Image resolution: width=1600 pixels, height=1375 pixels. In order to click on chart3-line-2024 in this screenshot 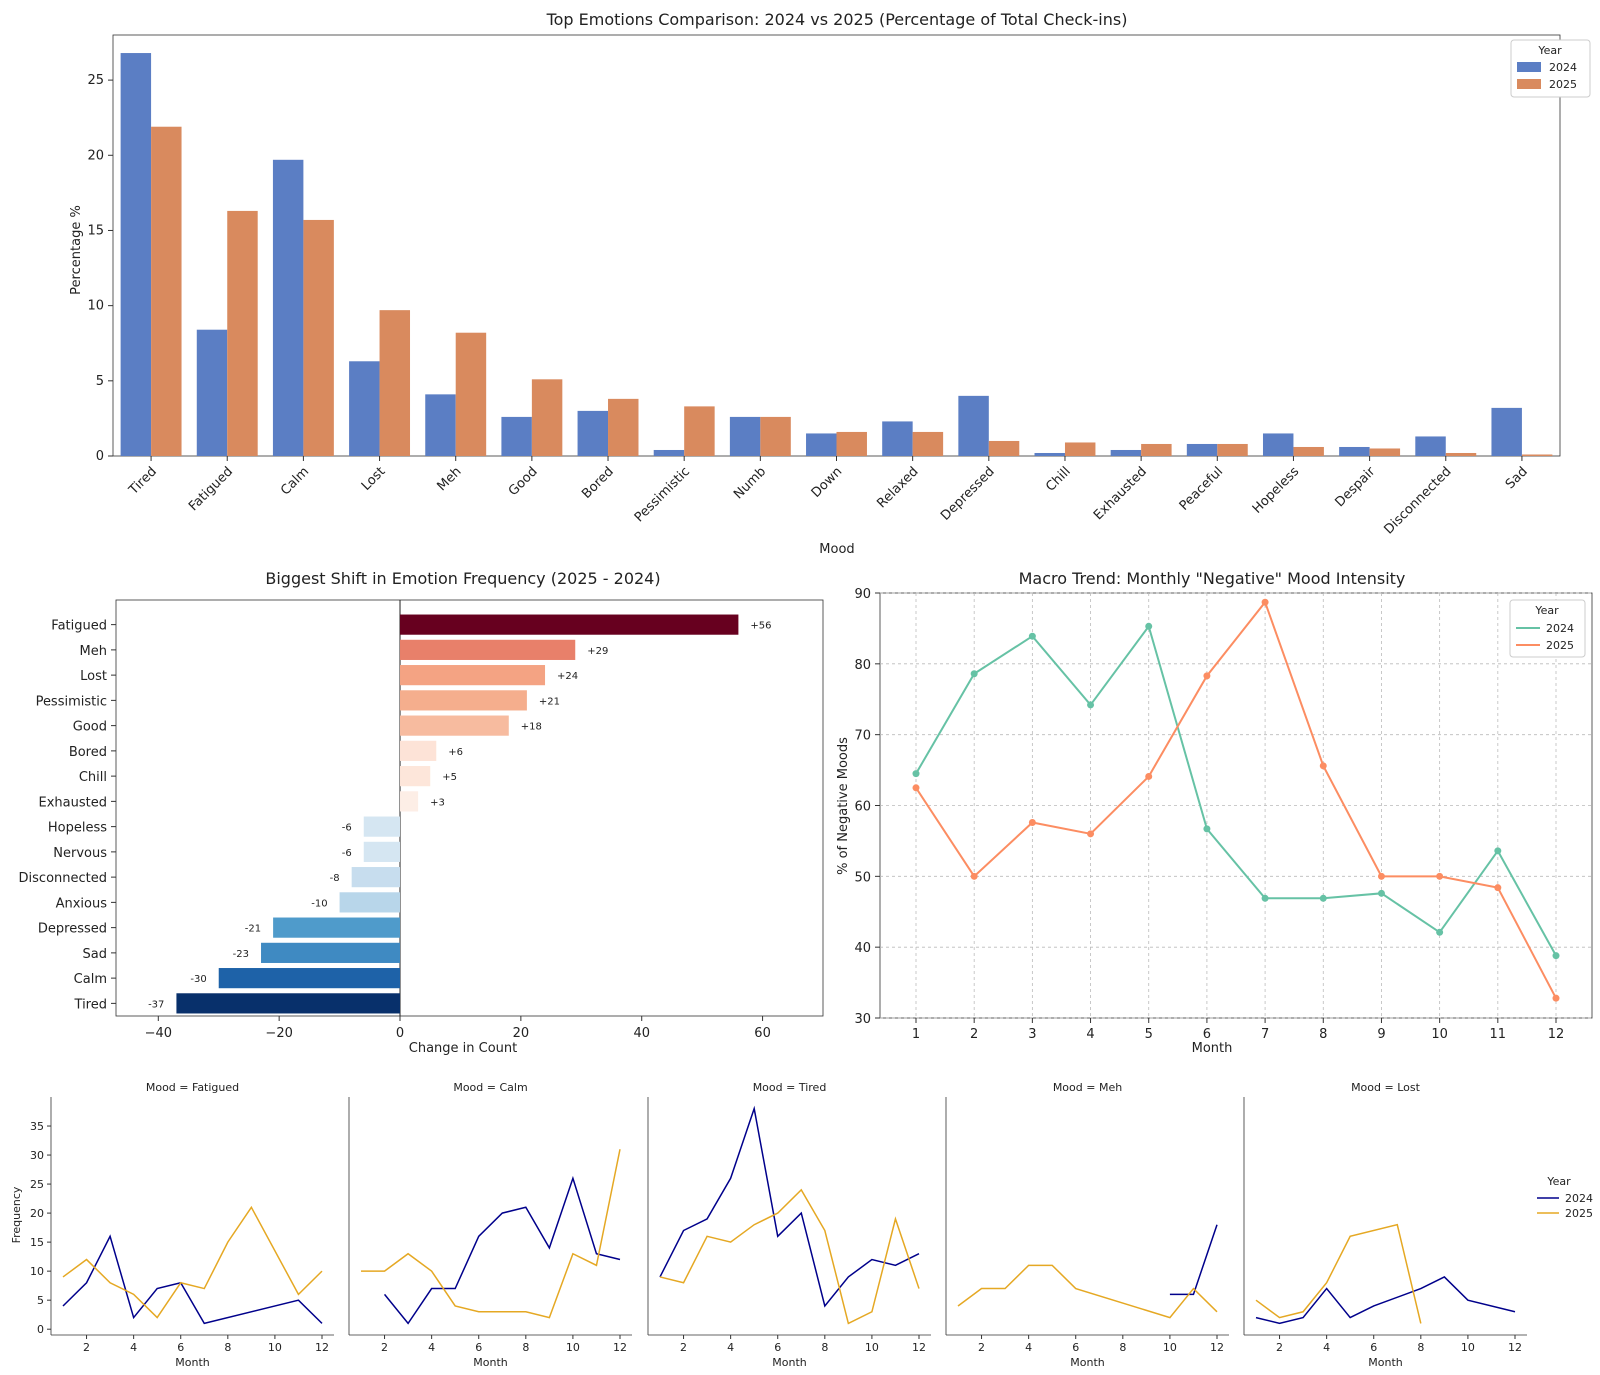, I will do `click(1236, 790)`.